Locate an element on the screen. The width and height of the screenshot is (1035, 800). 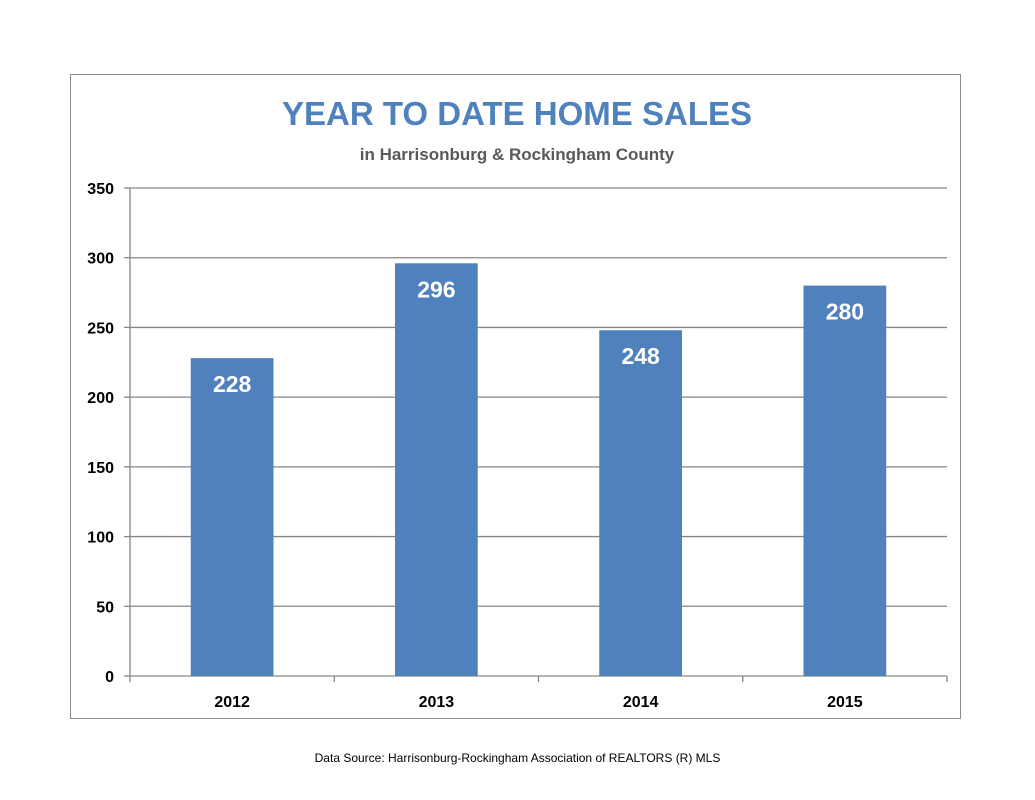
bar-2015 is located at coordinates (845, 480).